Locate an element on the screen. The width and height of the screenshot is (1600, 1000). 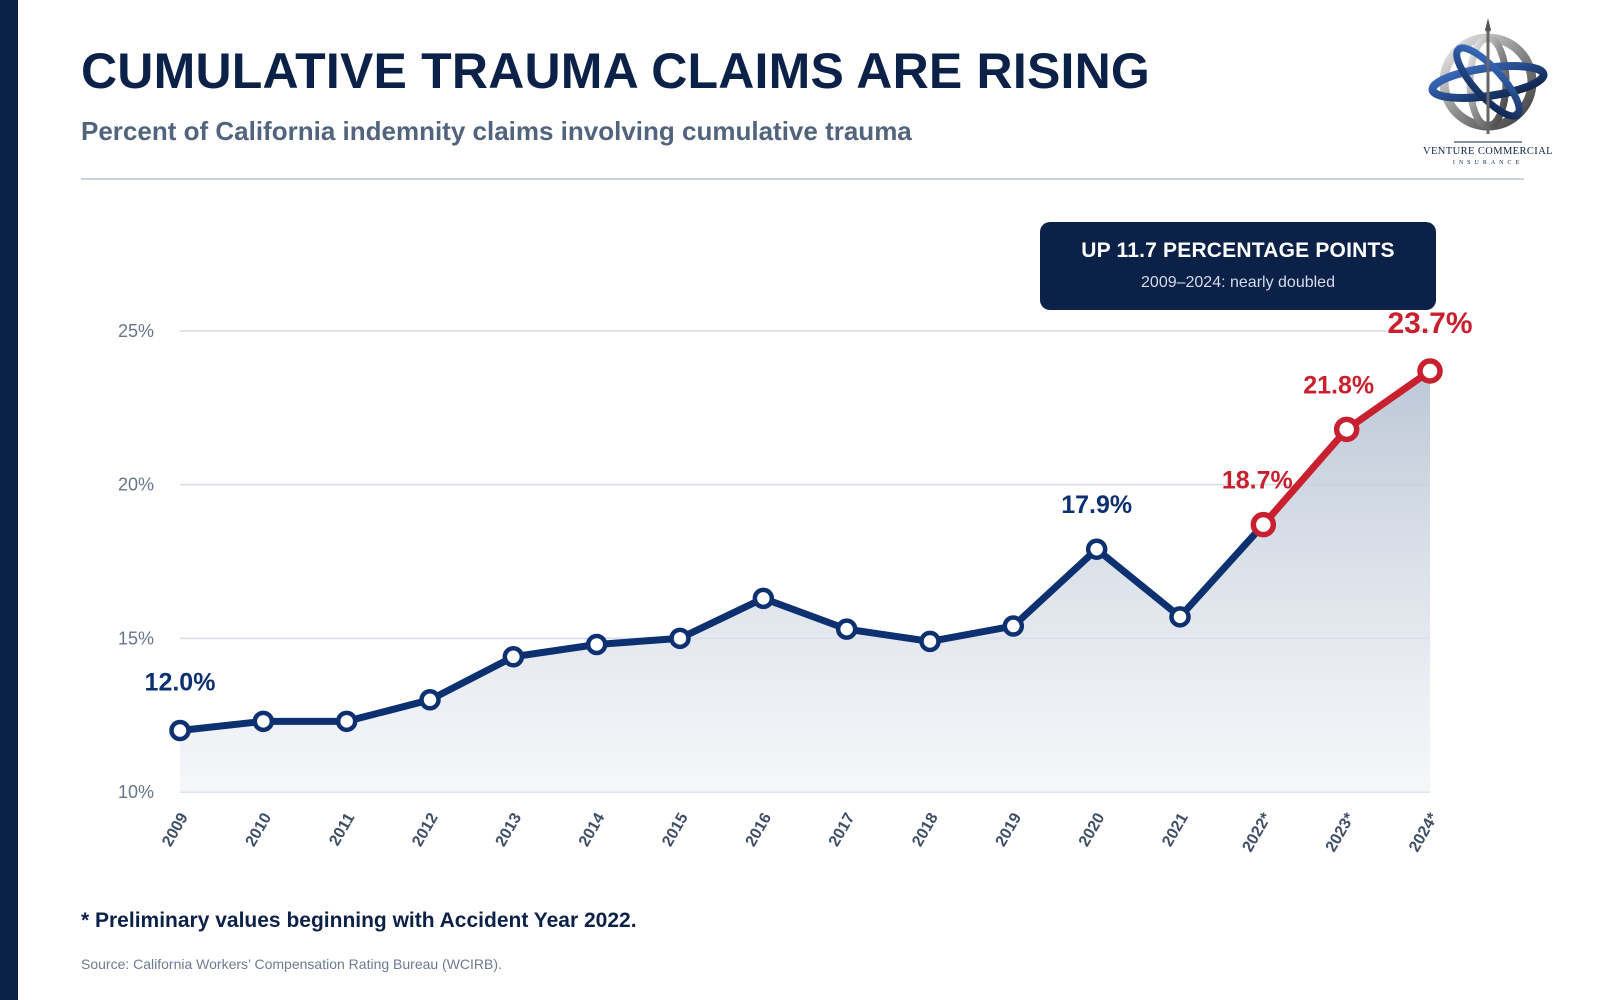
globe-icon is located at coordinates (1488, 80).